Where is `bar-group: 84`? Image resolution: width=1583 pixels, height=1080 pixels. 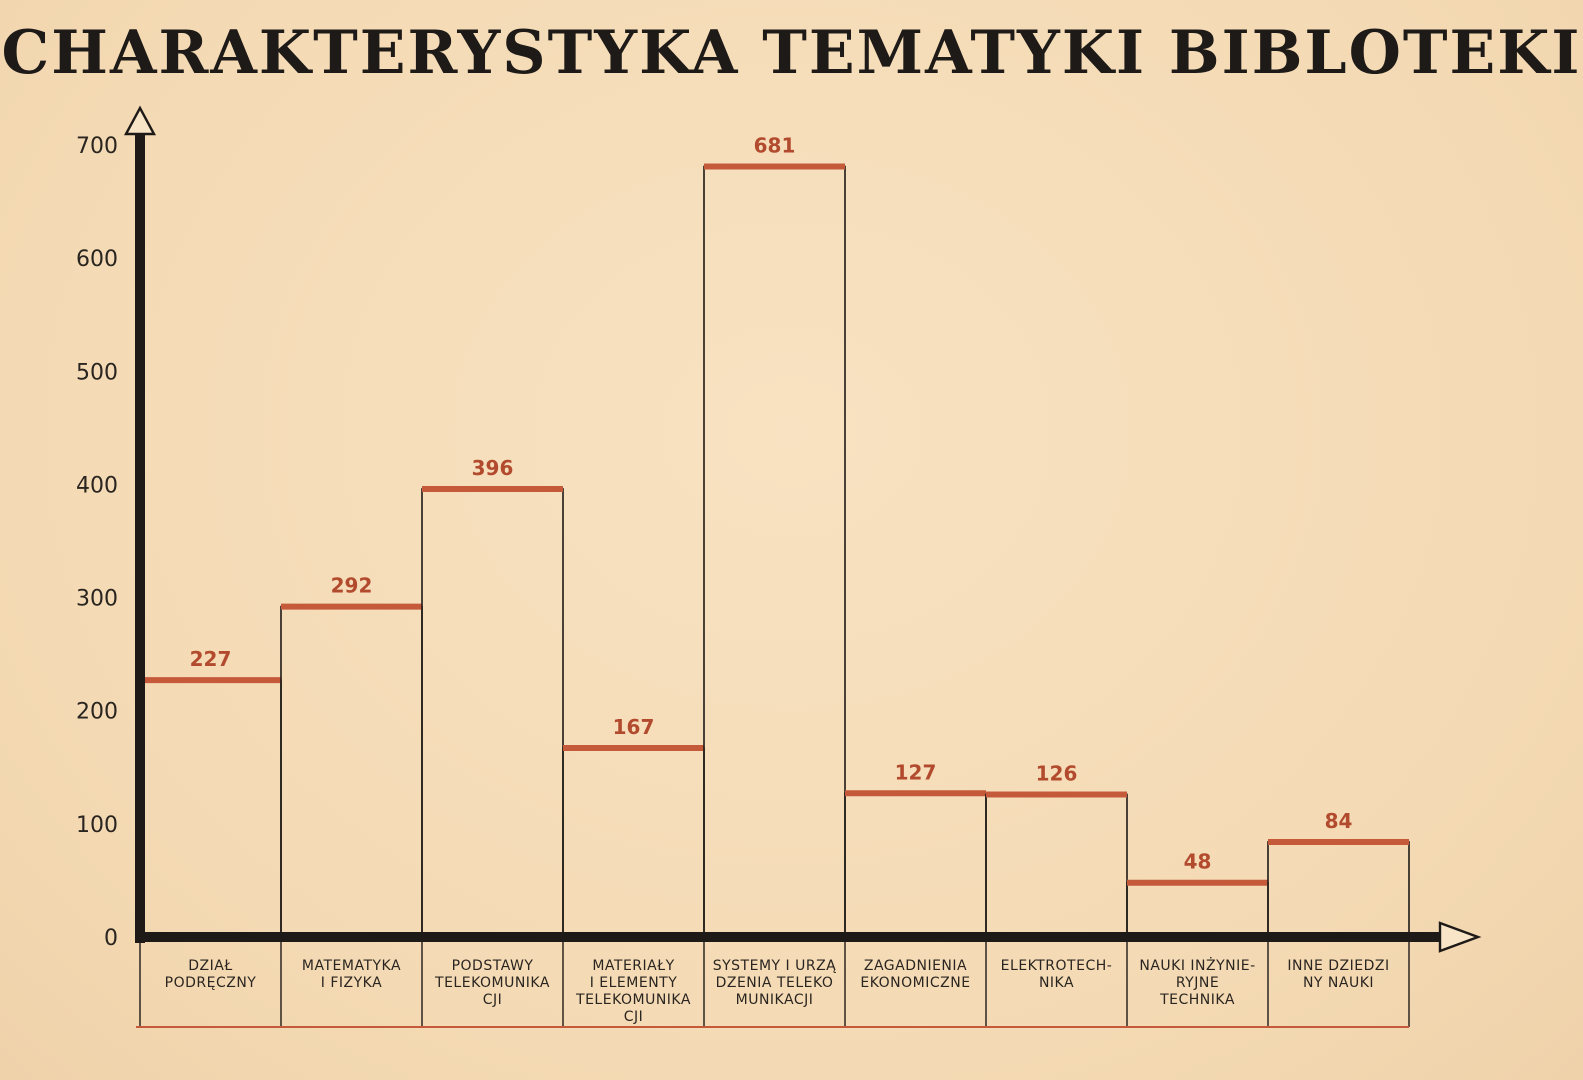
bar-group: 84 is located at coordinates (1338, 873).